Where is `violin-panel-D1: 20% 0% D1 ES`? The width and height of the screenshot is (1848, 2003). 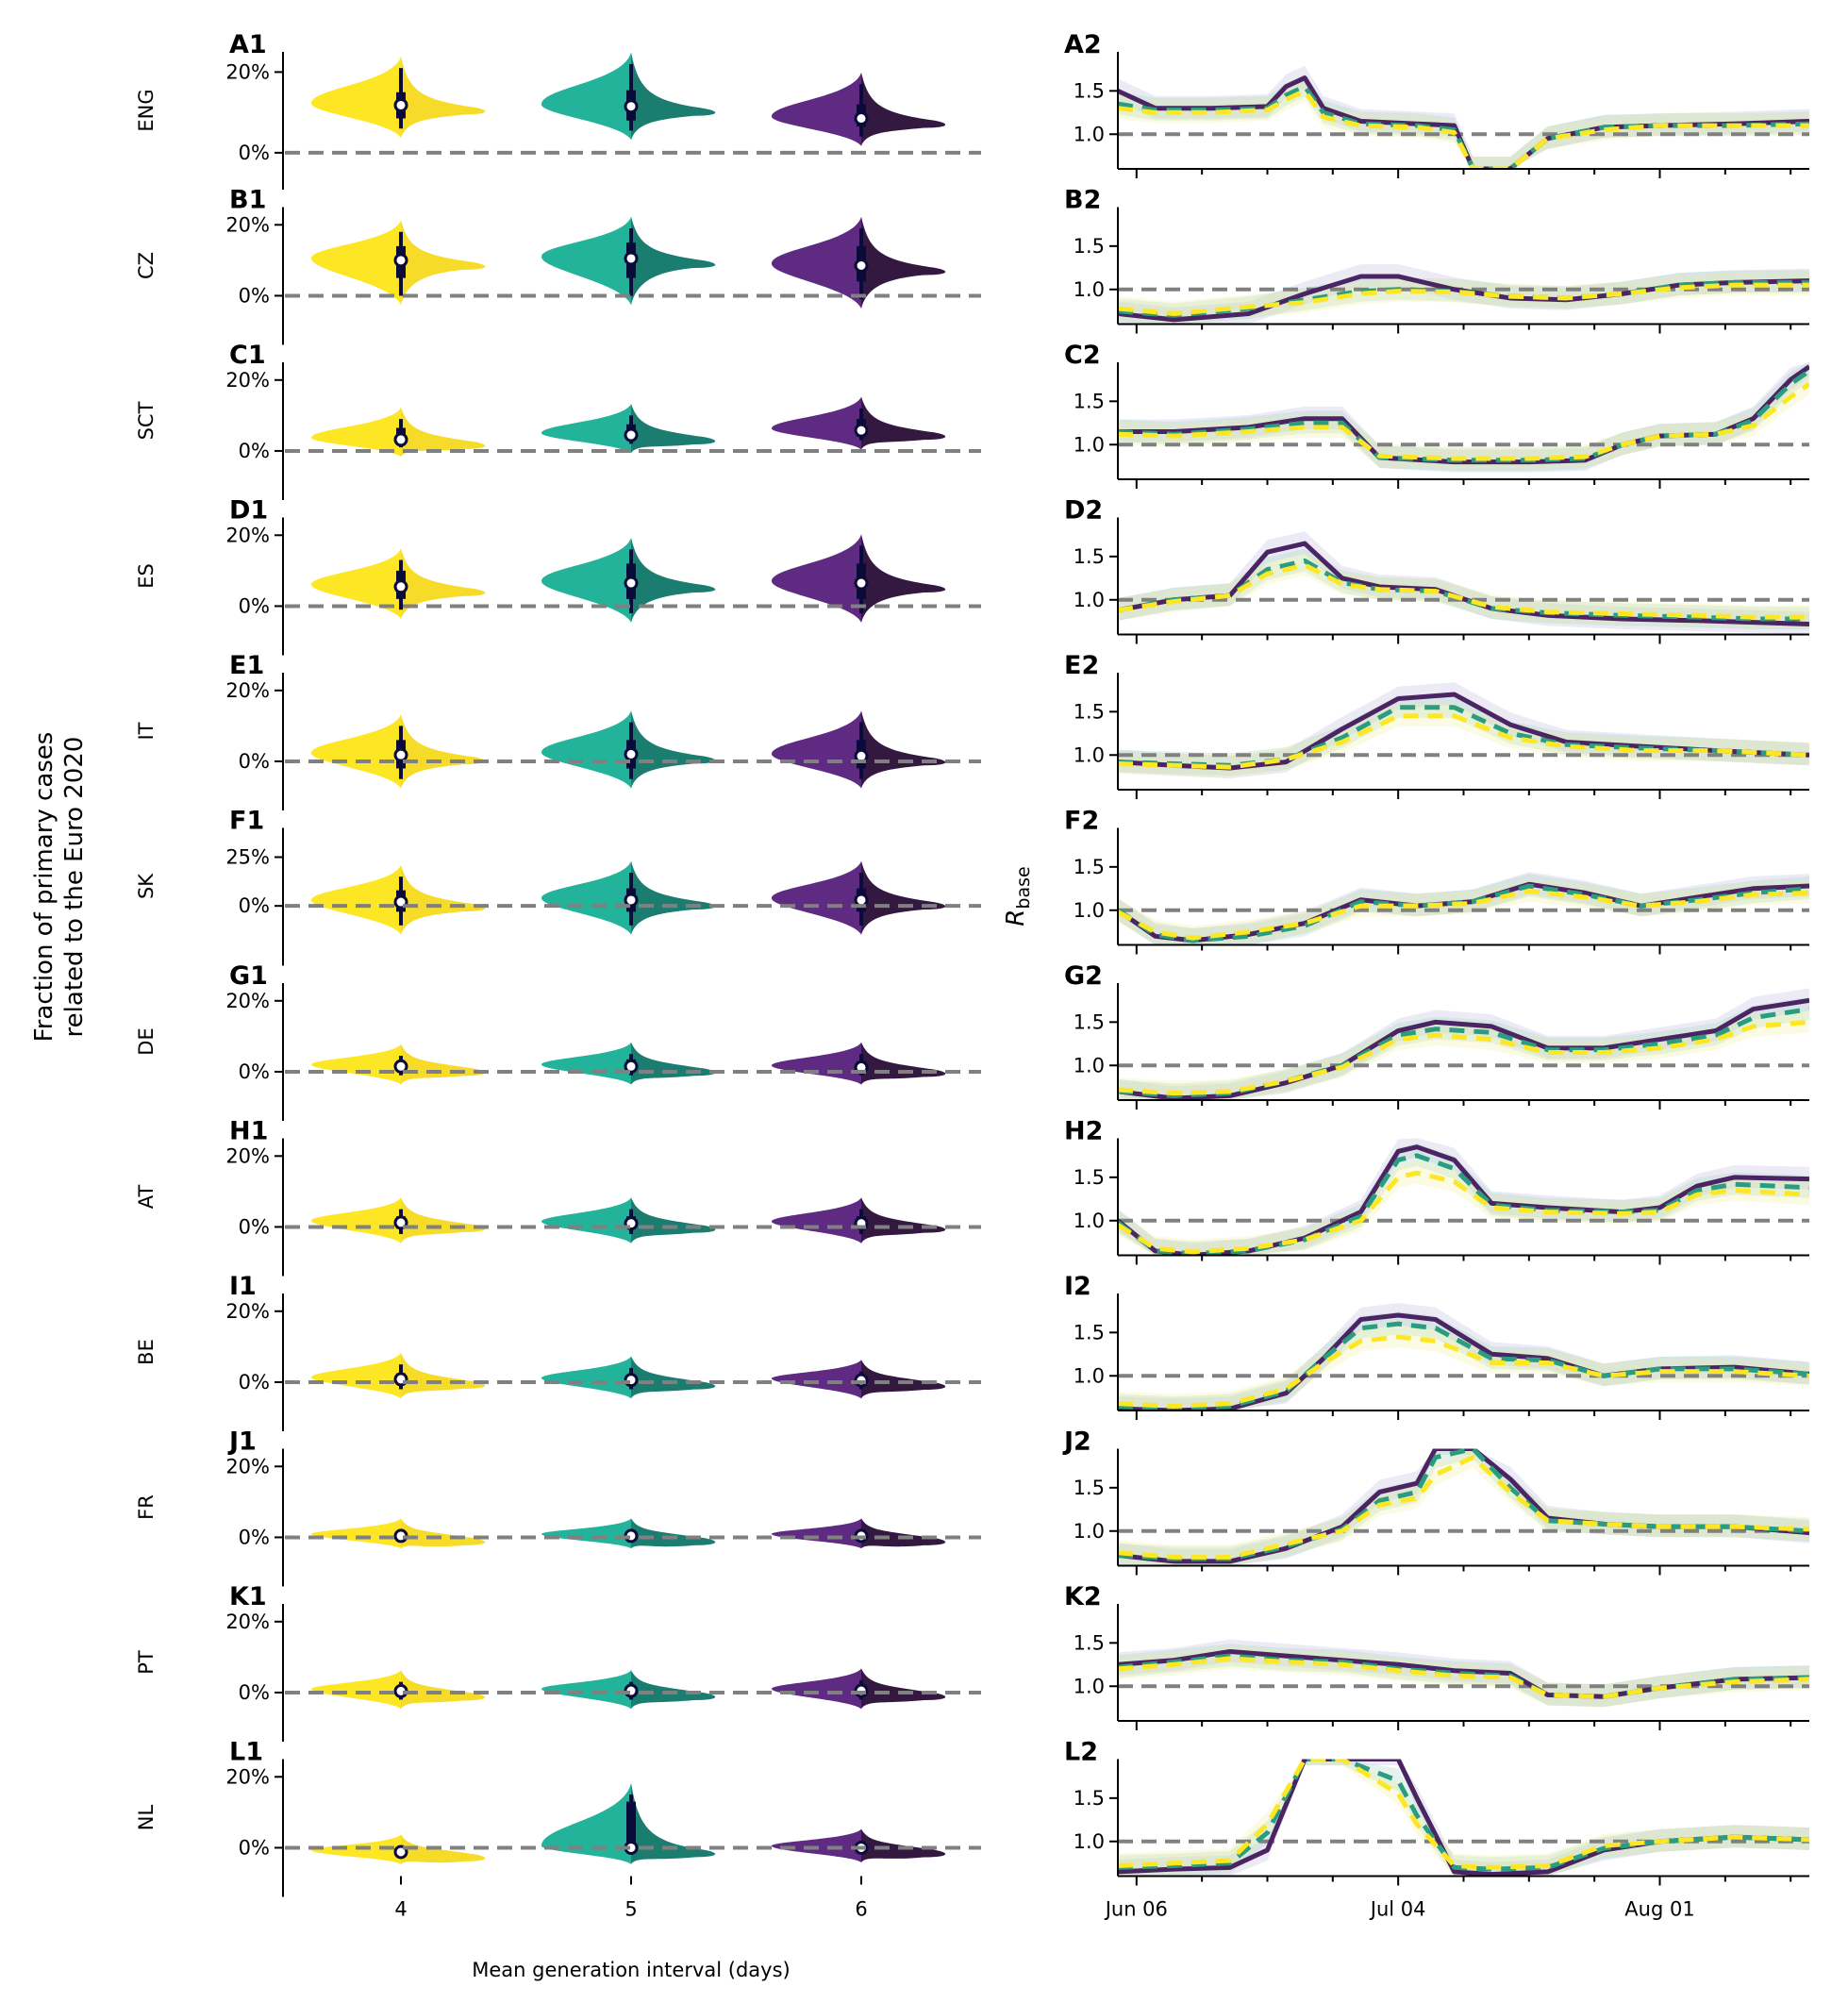
violin-panel-D1: 20% 0% D1 ES is located at coordinates (558, 576).